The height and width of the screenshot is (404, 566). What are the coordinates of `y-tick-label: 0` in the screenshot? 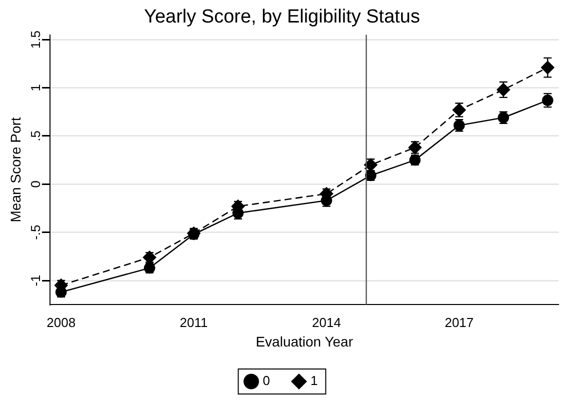 It's located at (36, 184).